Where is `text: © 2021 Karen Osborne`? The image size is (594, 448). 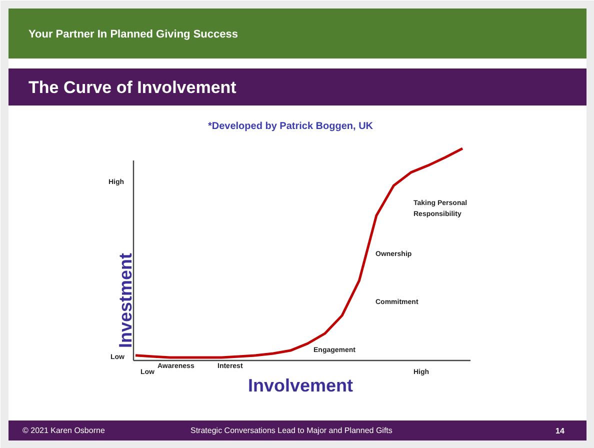 text: © 2021 Karen Osborne is located at coordinates (64, 430).